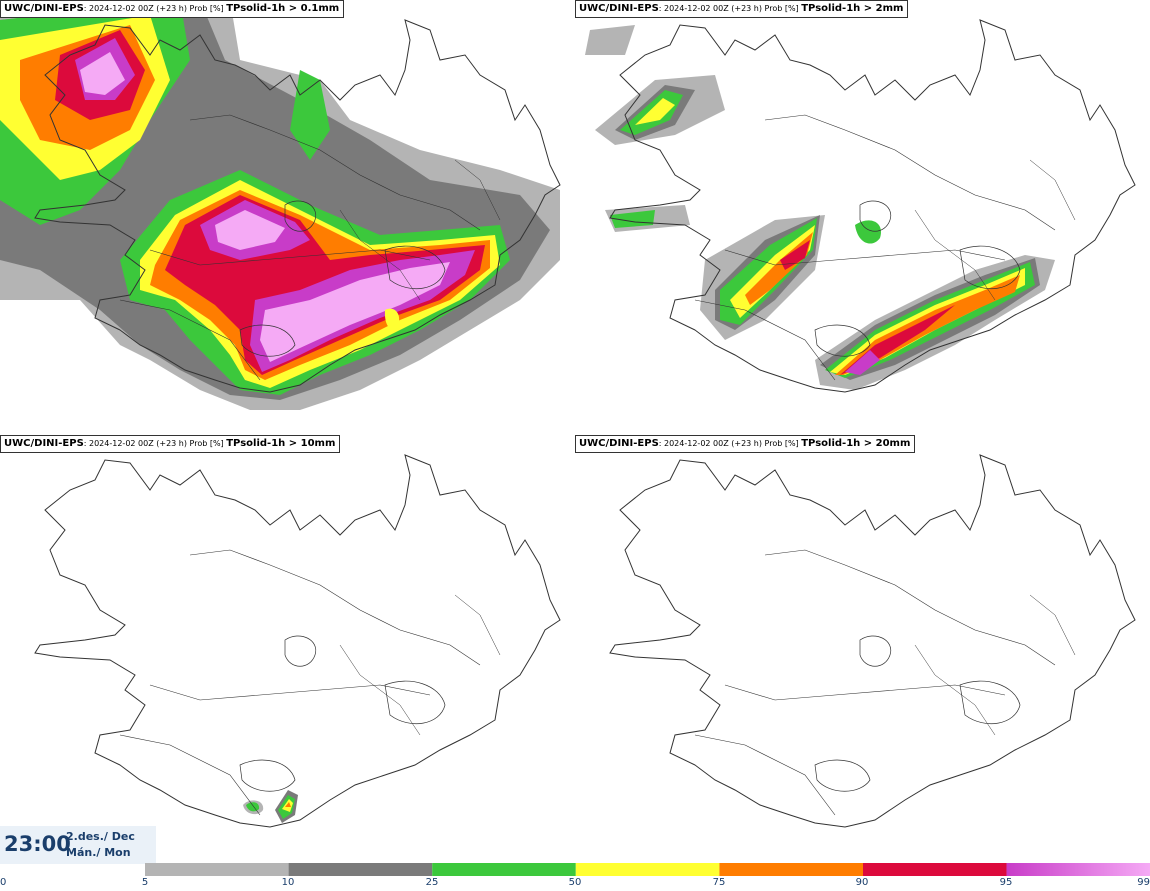 The width and height of the screenshot is (1150, 891). Describe the element at coordinates (862, 882) in the screenshot. I see `legend-tick-90: 90` at that location.